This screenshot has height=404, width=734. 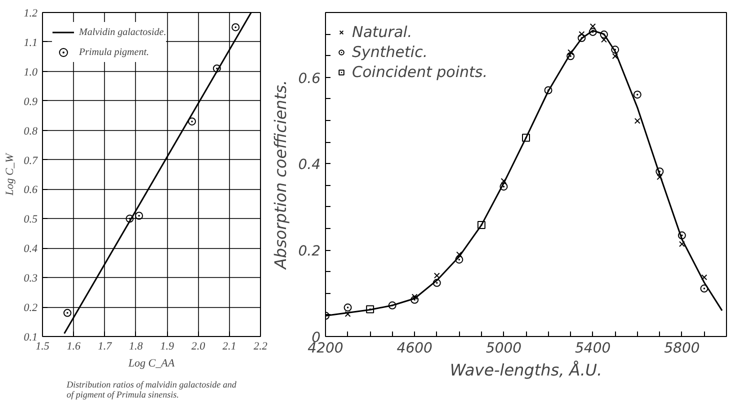 What do you see at coordinates (31, 72) in the screenshot?
I see `y-tick-label: 1.0` at bounding box center [31, 72].